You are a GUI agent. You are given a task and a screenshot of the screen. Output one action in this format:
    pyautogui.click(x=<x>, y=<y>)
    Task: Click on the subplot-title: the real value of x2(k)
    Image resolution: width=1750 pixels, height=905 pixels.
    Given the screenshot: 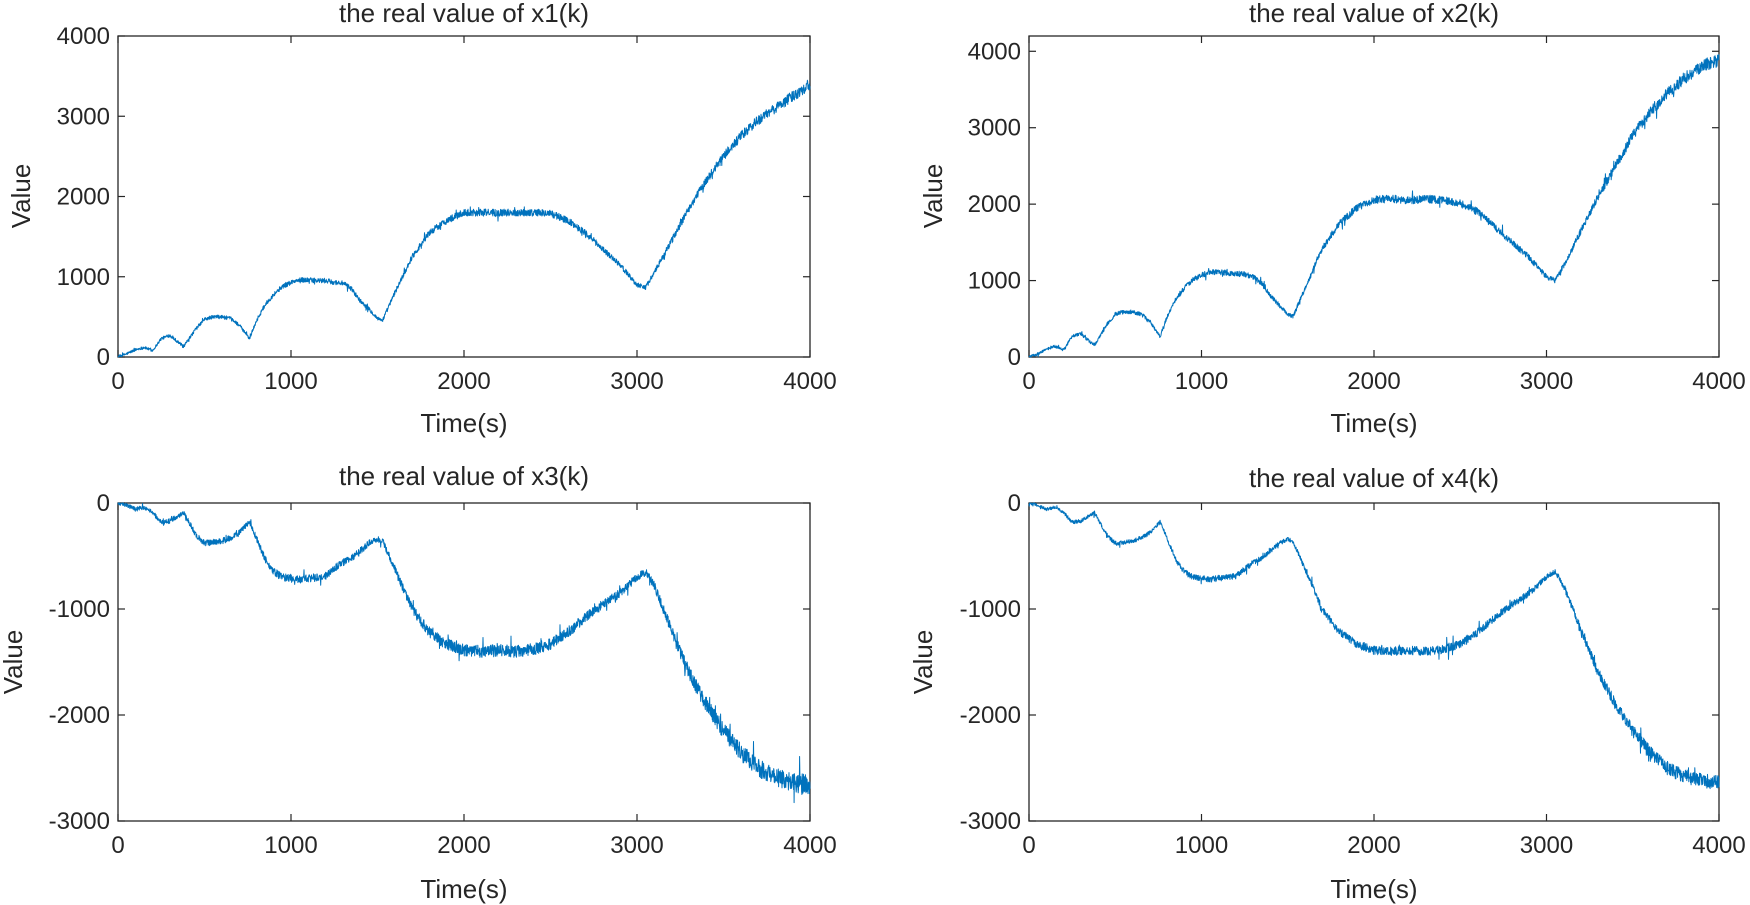 What is the action you would take?
    pyautogui.click(x=1374, y=14)
    